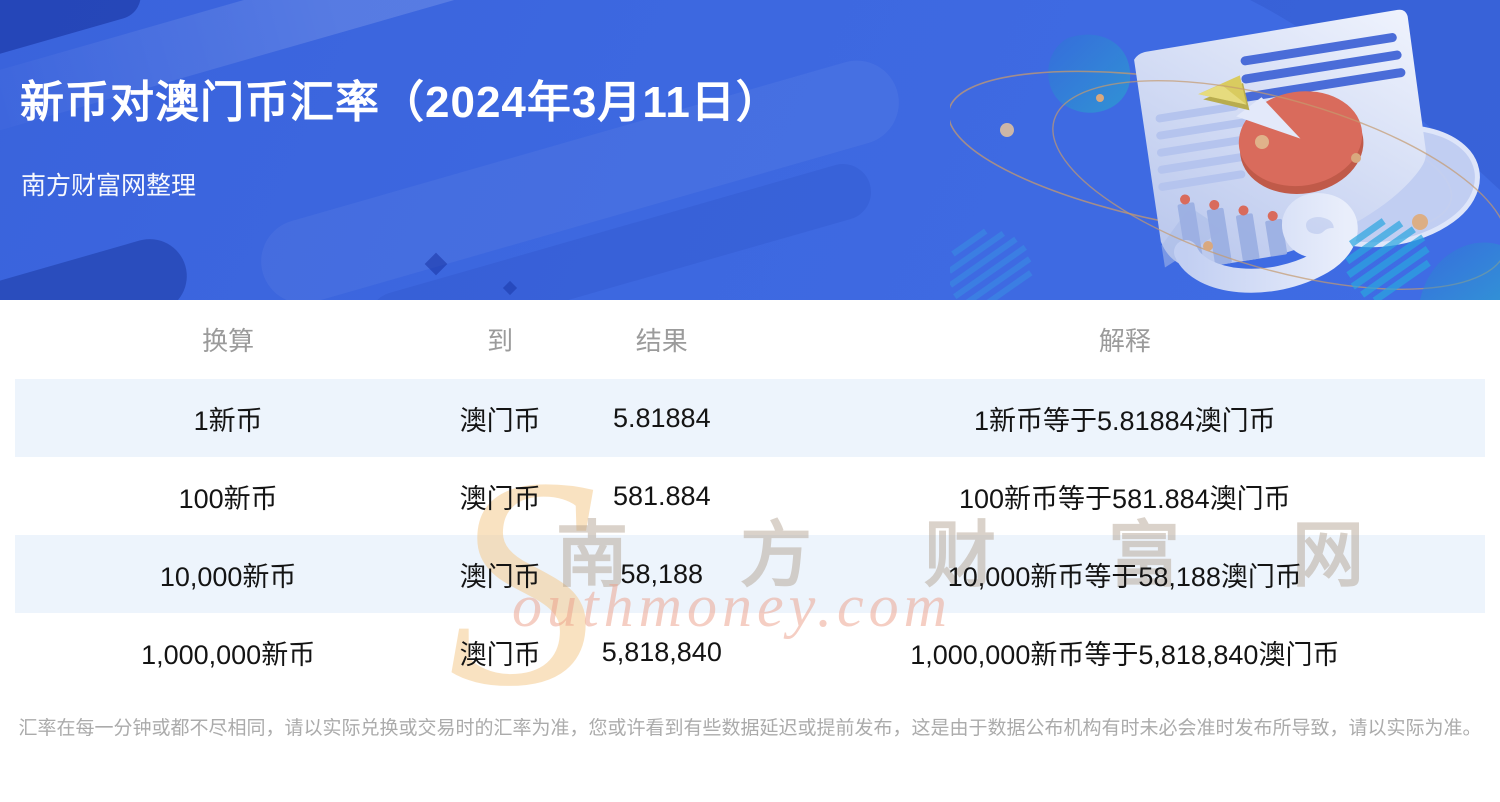 This screenshot has width=1500, height=802. What do you see at coordinates (1266, 243) in the screenshot?
I see `paper-curl` at bounding box center [1266, 243].